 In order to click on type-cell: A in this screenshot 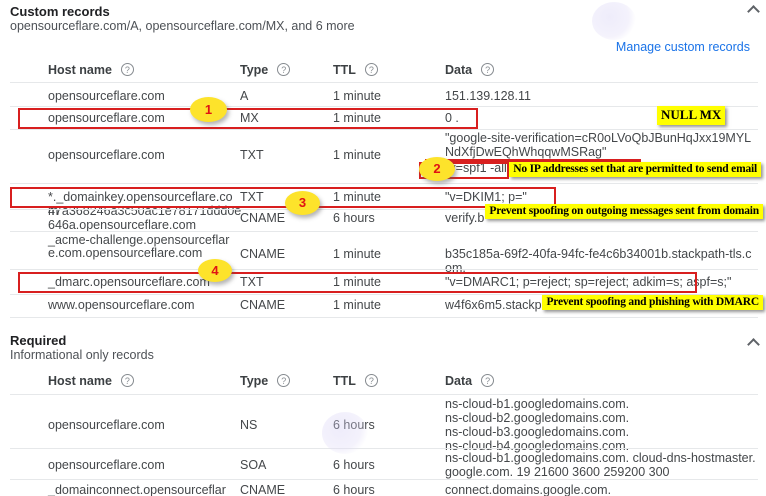, I will do `click(244, 96)`.